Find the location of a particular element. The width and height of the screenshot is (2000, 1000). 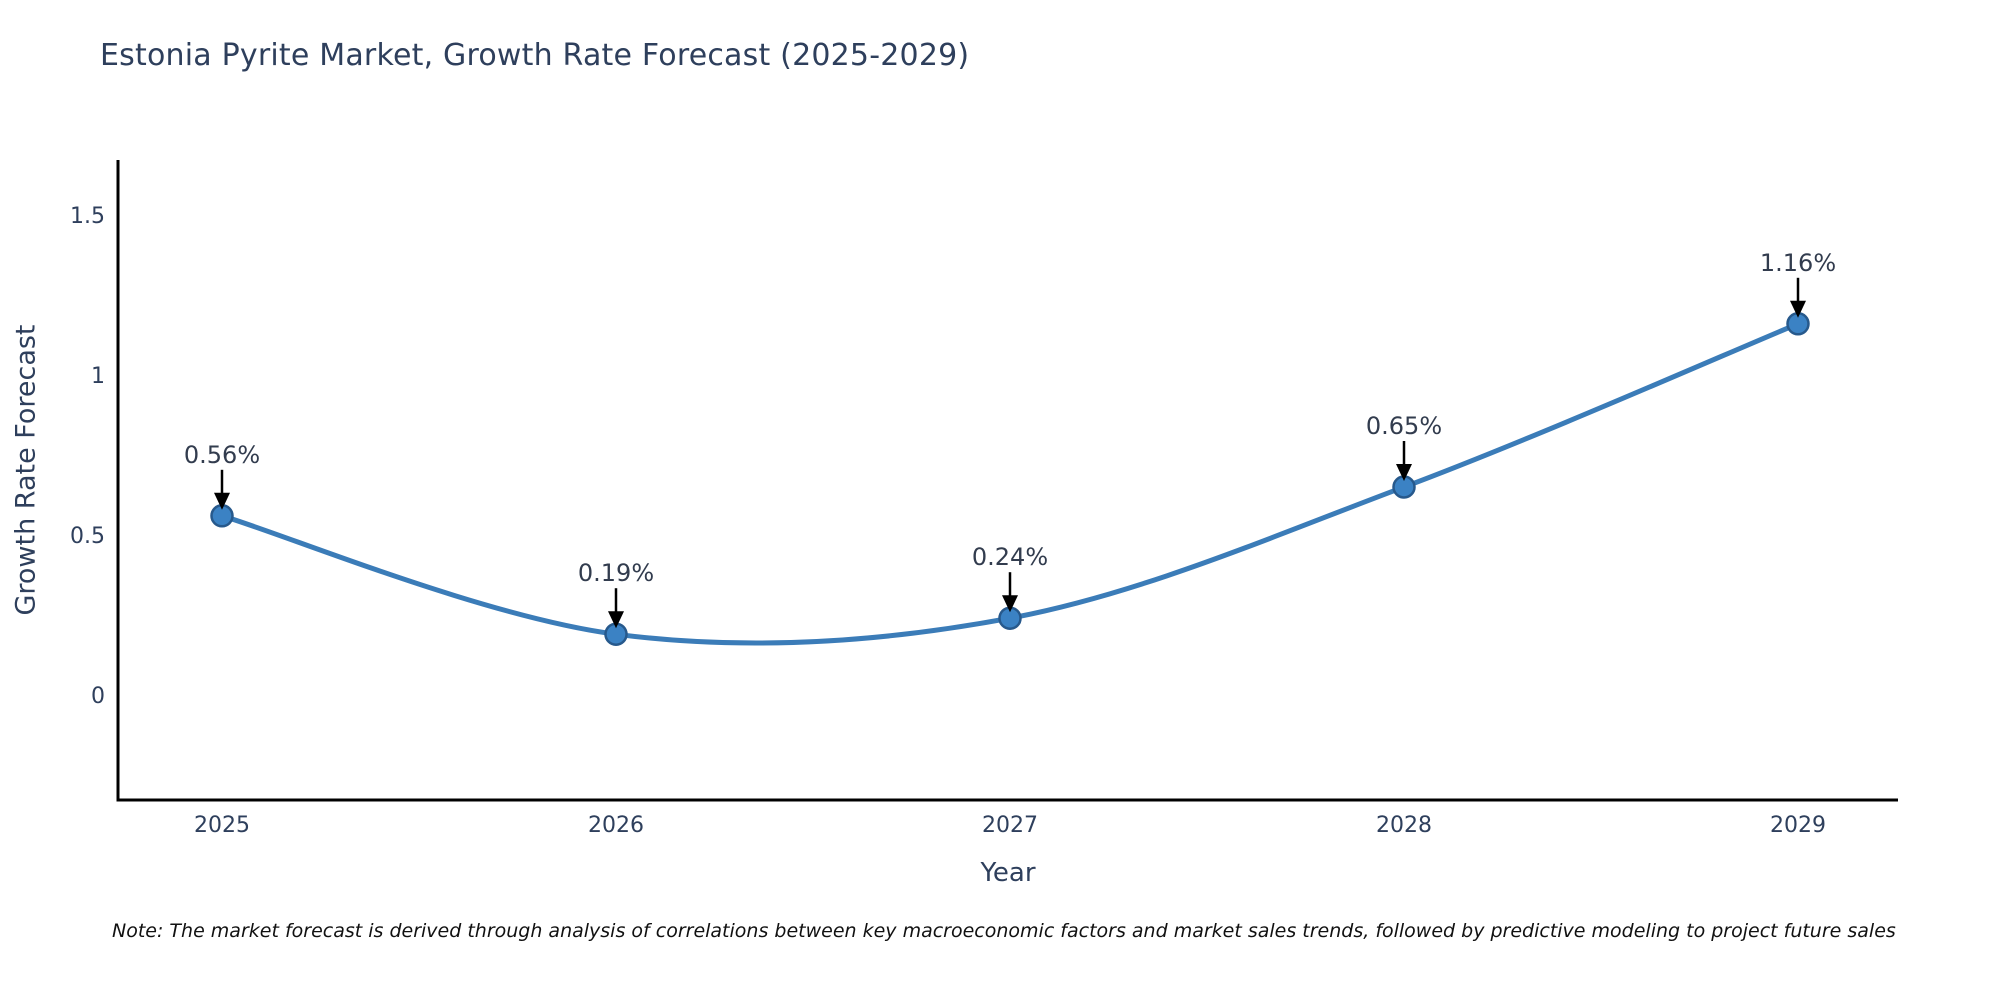

point-annotation-2025: 0.56% is located at coordinates (222, 455).